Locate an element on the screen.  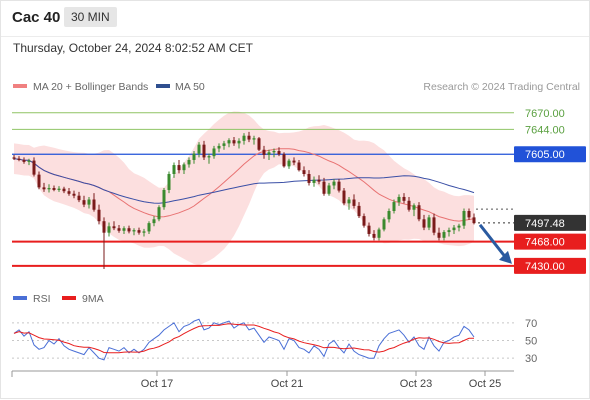
last-price-tag is located at coordinates (550, 222).